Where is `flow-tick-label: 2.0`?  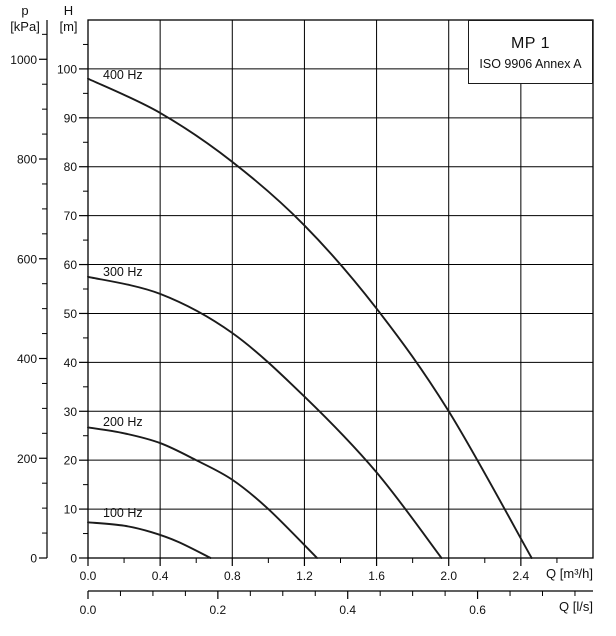 flow-tick-label: 2.0 is located at coordinates (448, 576).